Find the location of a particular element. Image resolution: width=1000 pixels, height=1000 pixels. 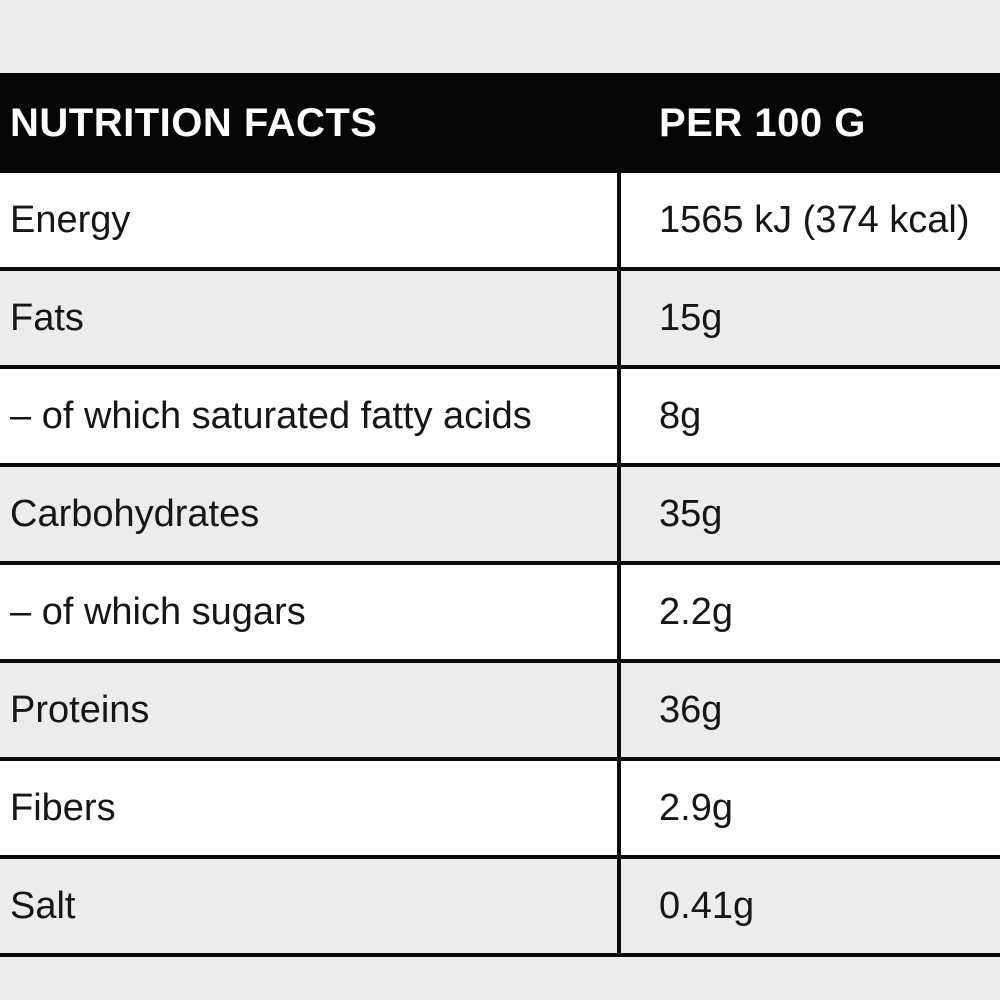

top-margin-band is located at coordinates (500, 36).